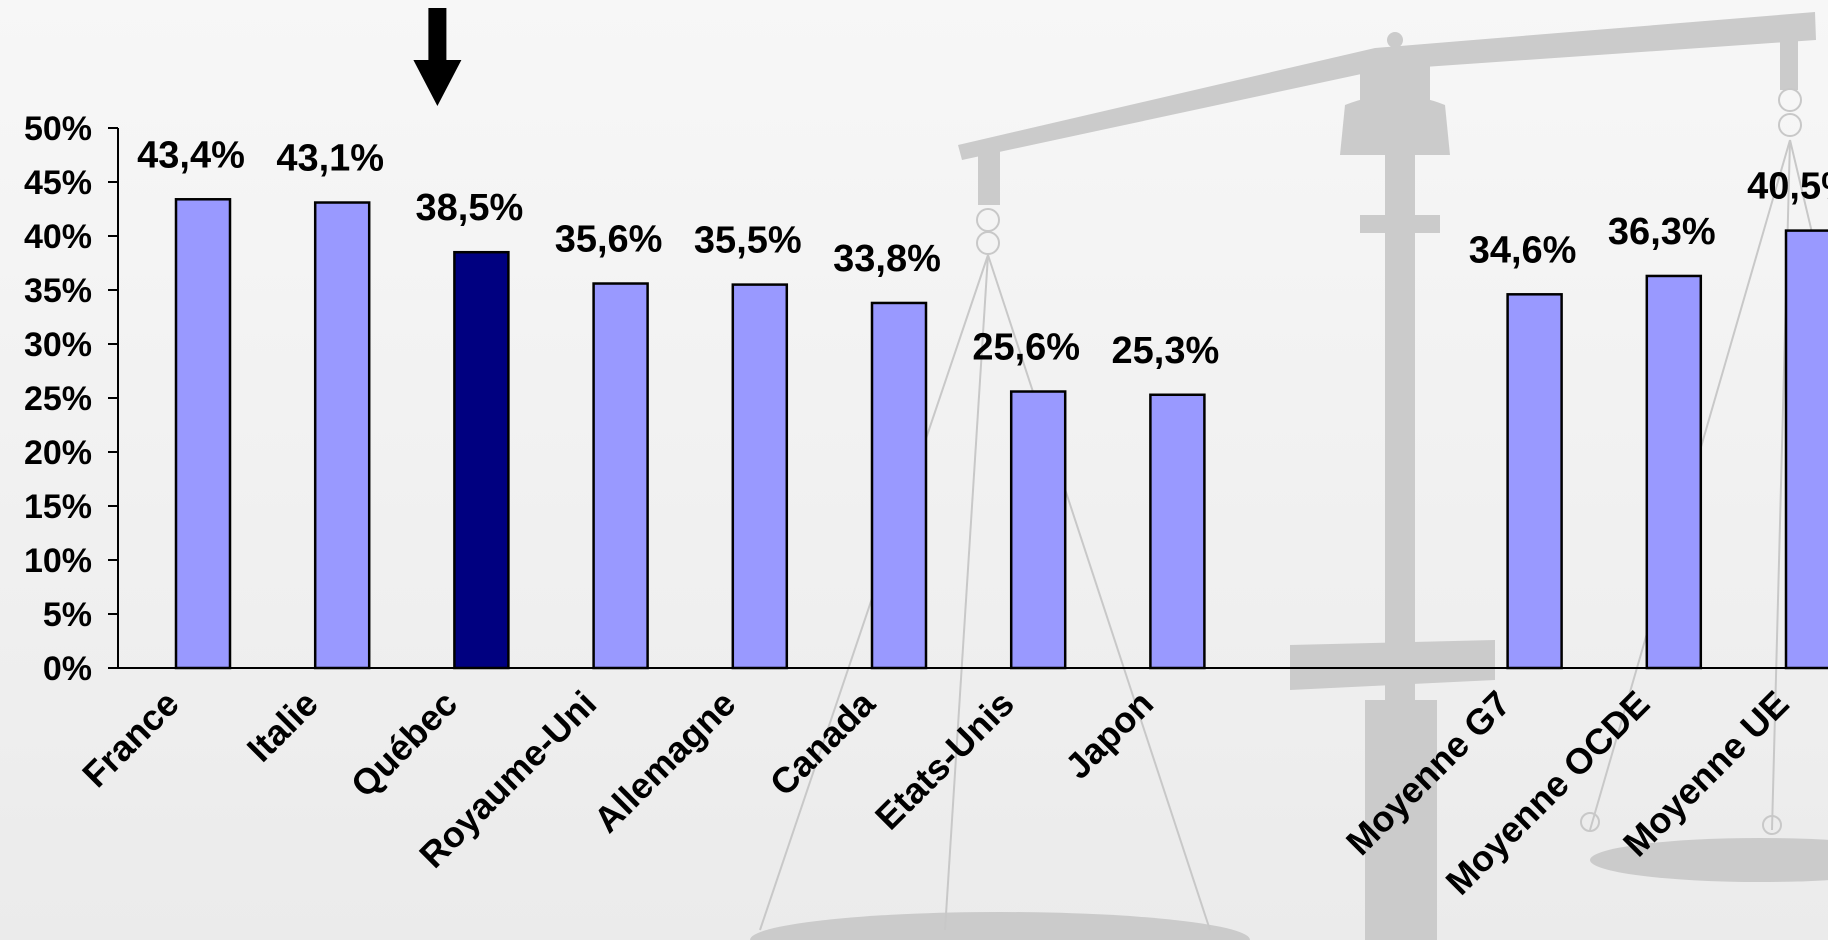  Describe the element at coordinates (609, 240) in the screenshot. I see `data-label: 35,6%` at that location.